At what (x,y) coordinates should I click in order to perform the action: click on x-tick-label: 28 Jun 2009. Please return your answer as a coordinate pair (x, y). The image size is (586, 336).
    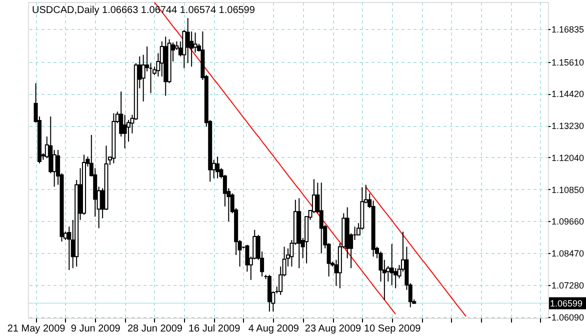
    Looking at the image, I should click on (155, 329).